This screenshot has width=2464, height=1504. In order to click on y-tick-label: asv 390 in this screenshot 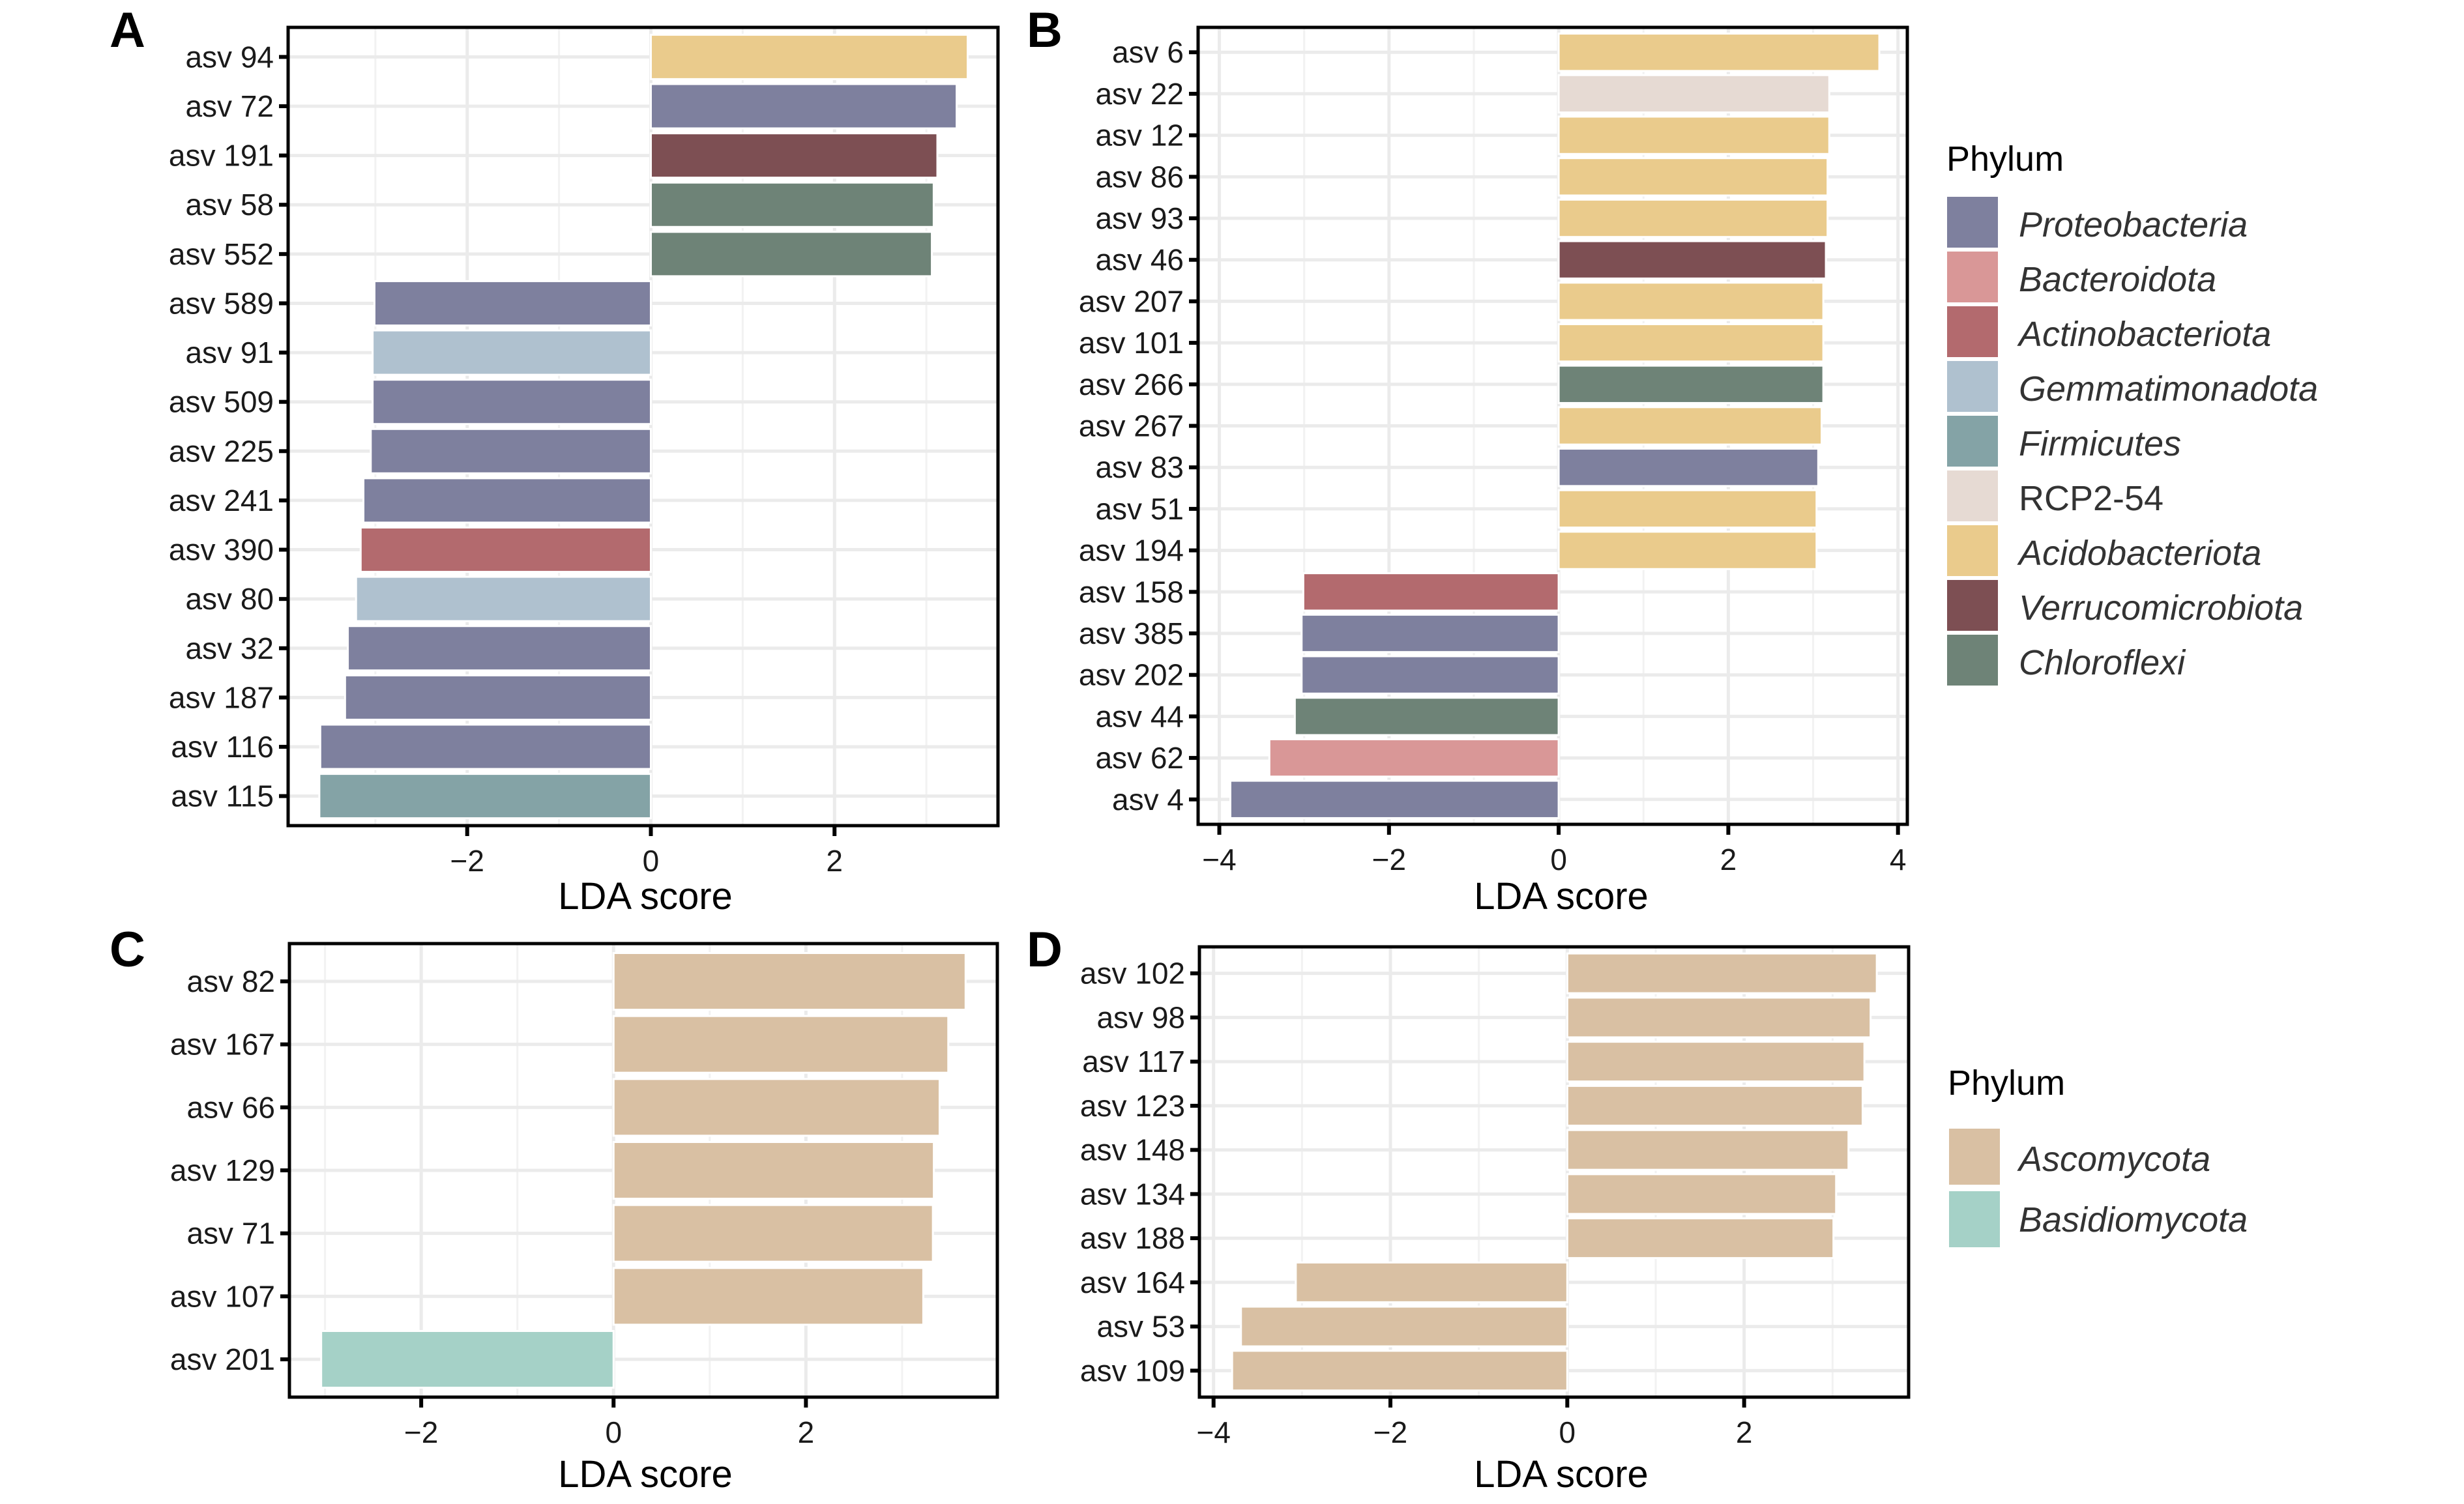, I will do `click(222, 550)`.